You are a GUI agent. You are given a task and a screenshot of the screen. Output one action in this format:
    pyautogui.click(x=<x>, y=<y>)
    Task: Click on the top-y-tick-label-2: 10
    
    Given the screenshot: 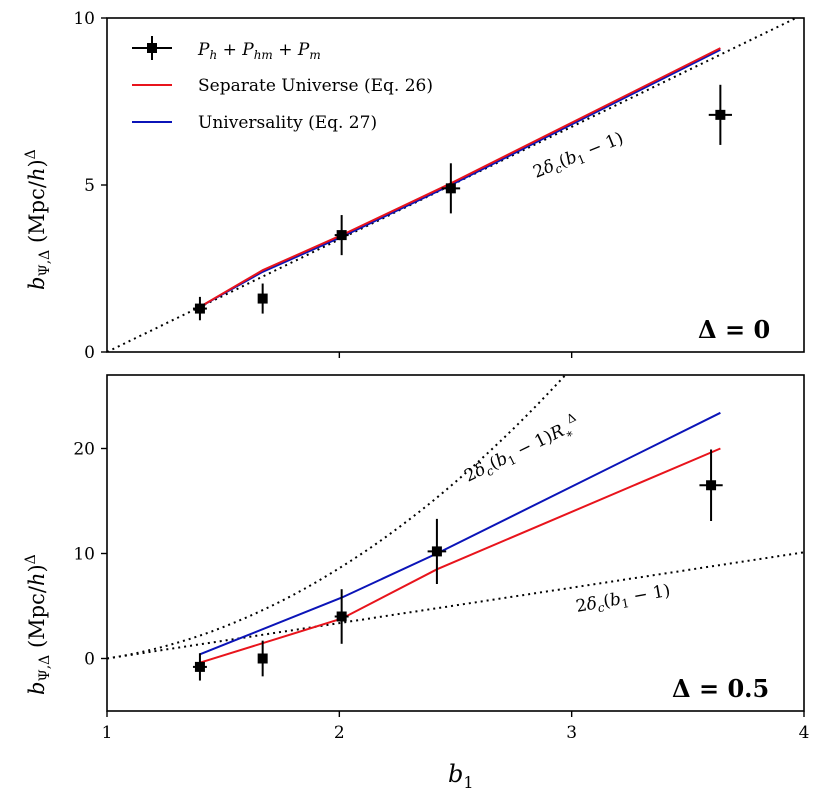 What is the action you would take?
    pyautogui.click(x=84, y=19)
    